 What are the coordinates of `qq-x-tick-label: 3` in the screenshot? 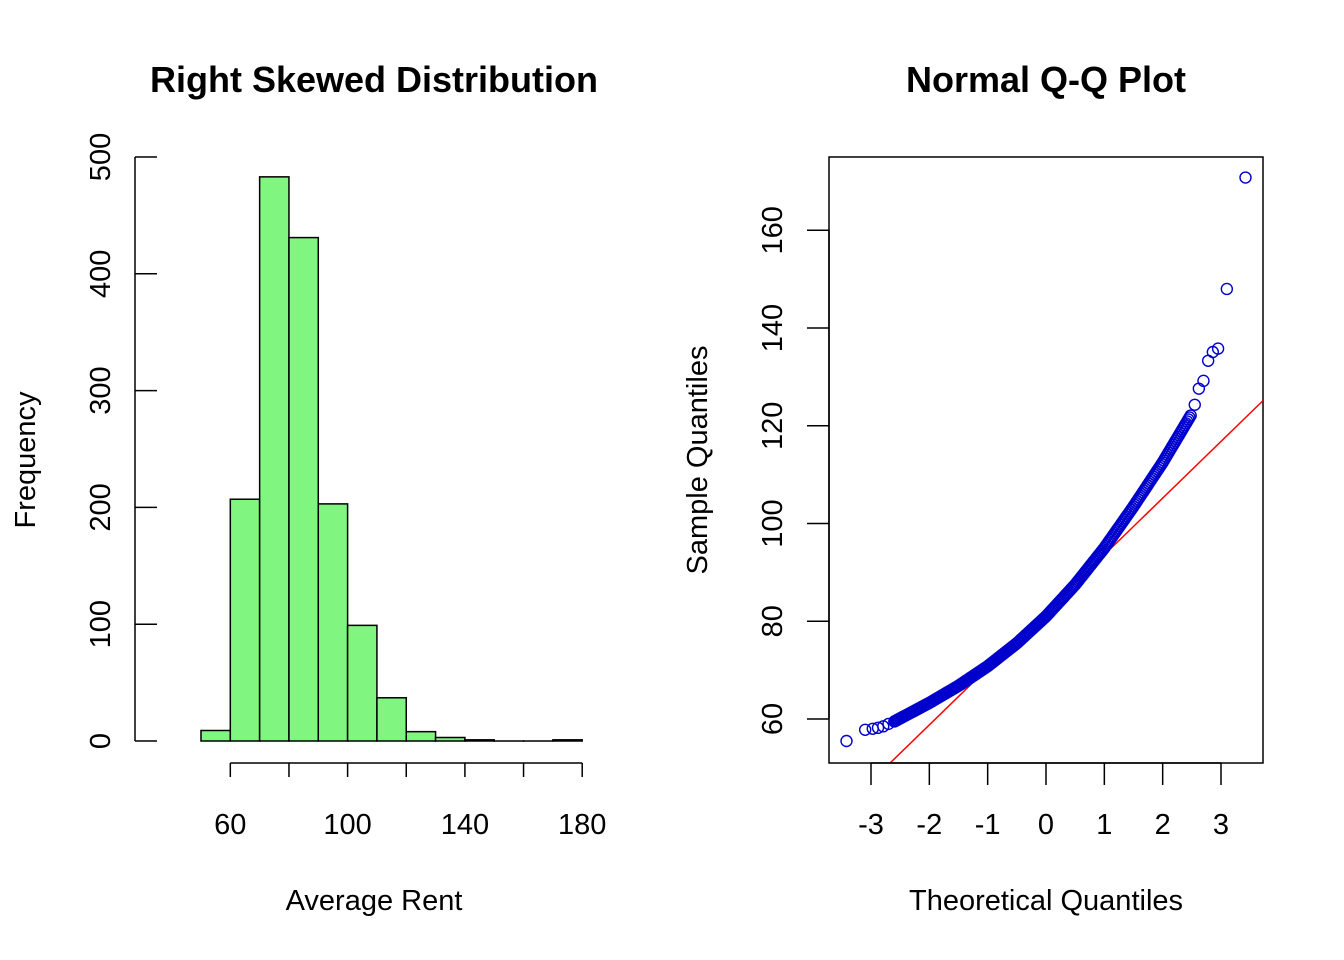 It's located at (1221, 825).